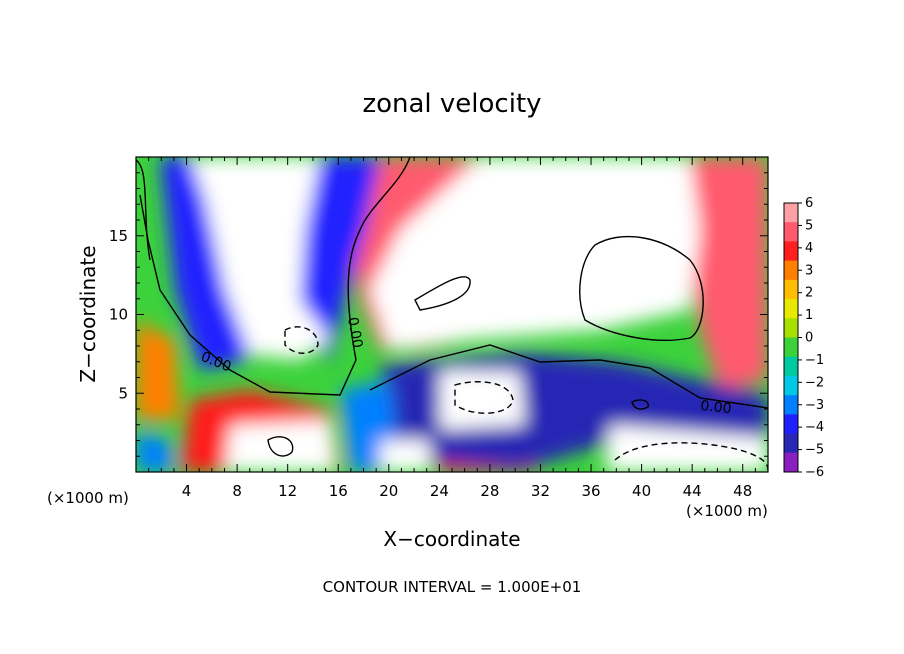 Image resolution: width=904 pixels, height=654 pixels. What do you see at coordinates (489, 491) in the screenshot?
I see `x-tick-label: 28` at bounding box center [489, 491].